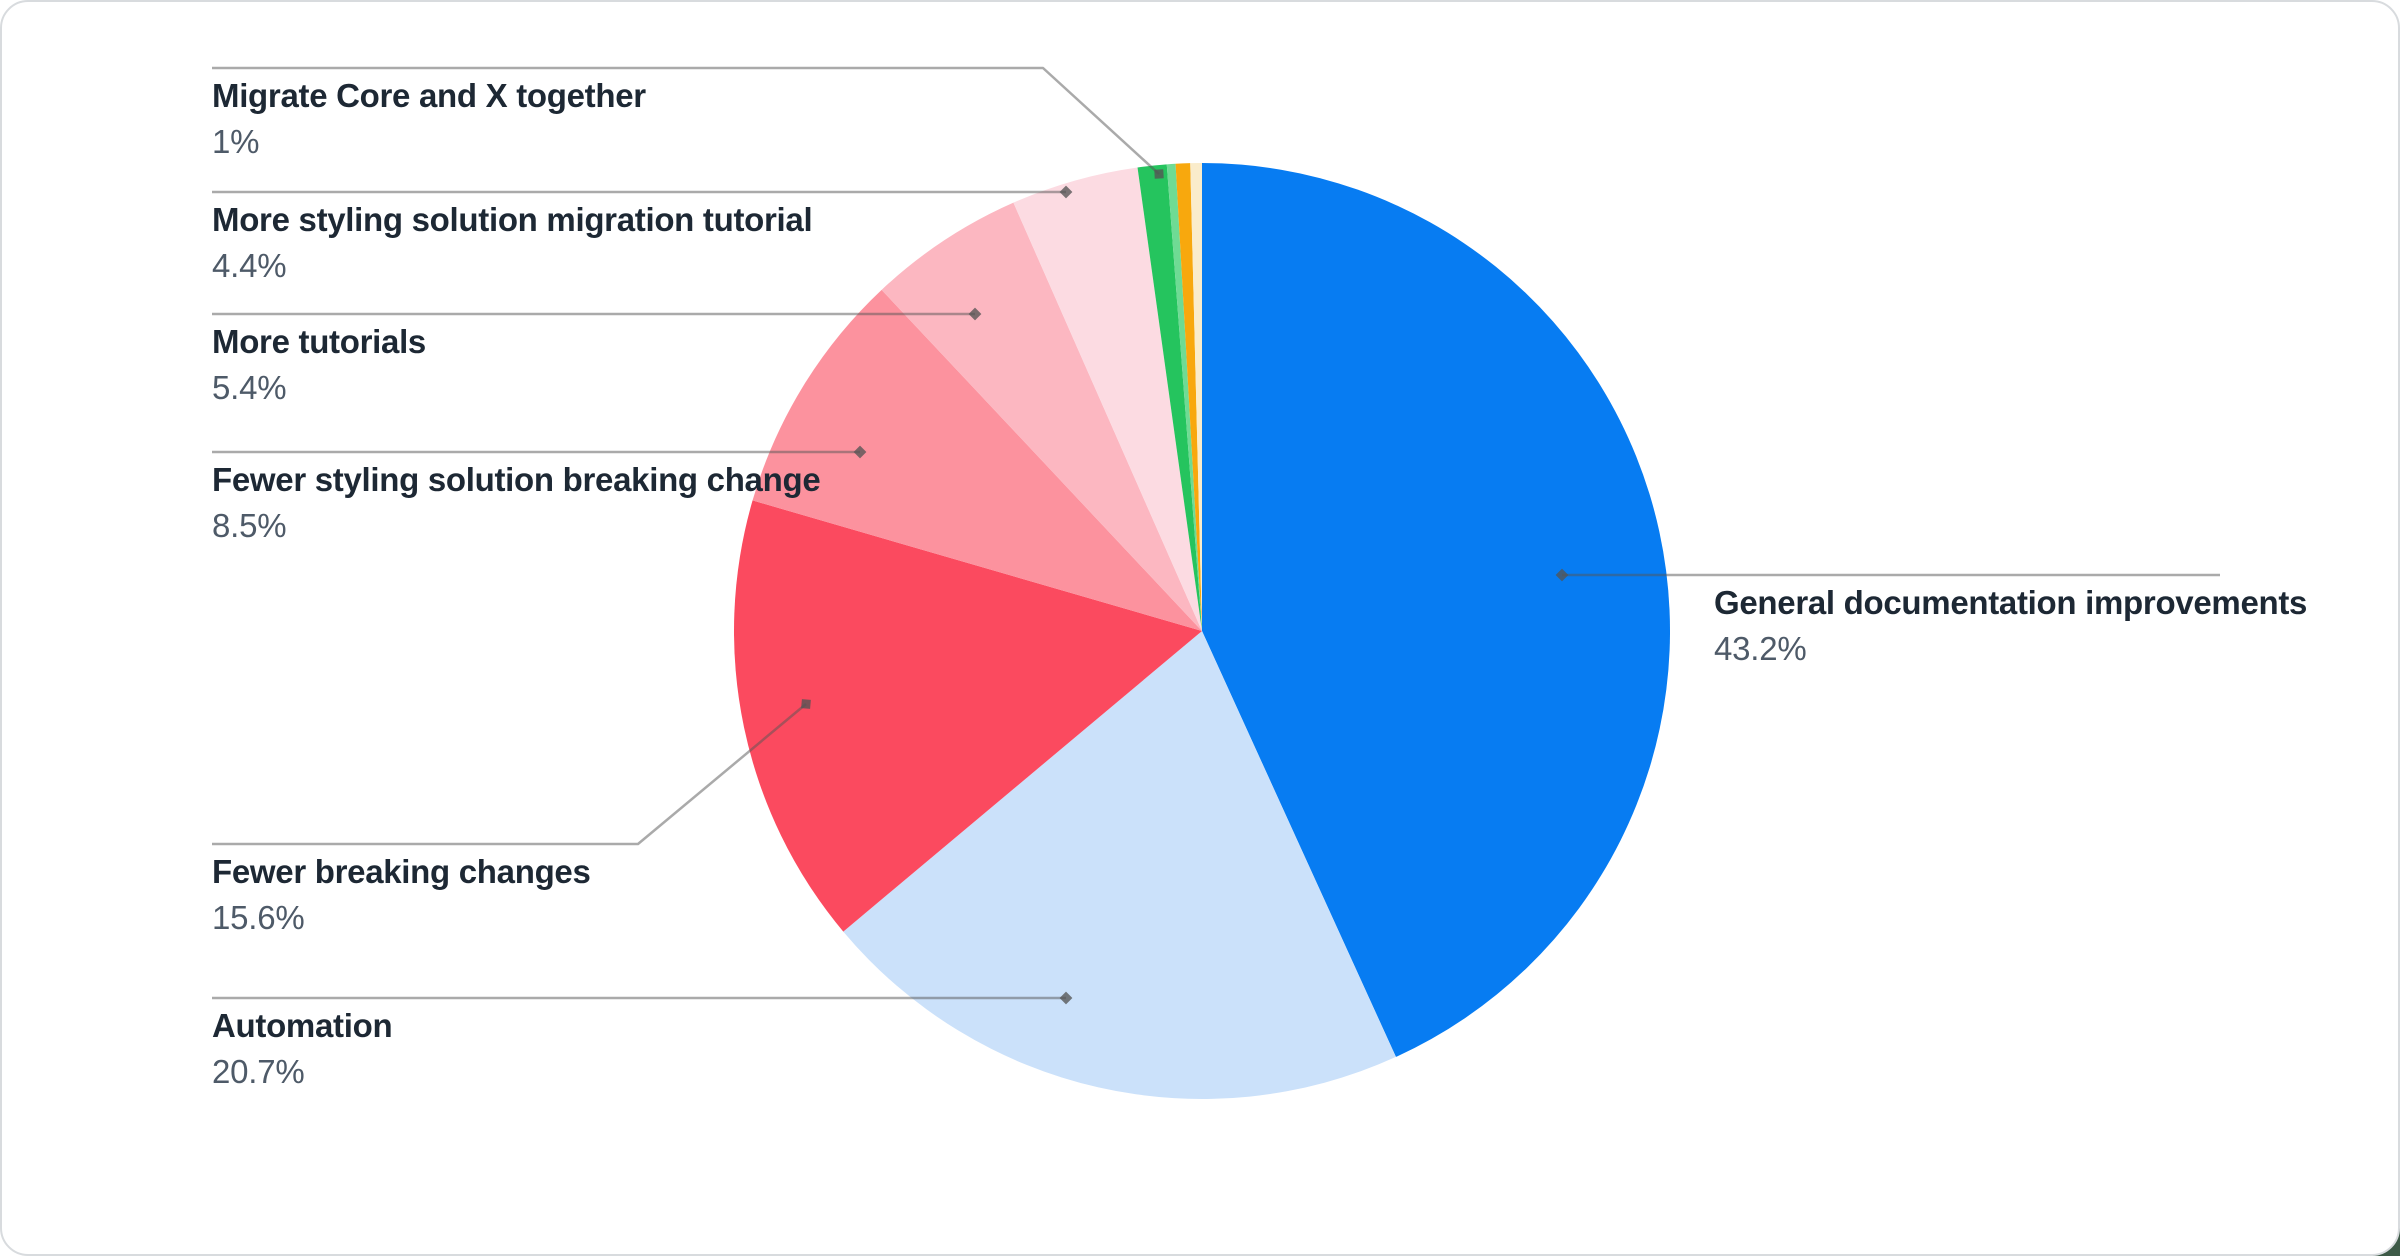  Describe the element at coordinates (249, 387) in the screenshot. I see `slice-percent: 5.4%` at that location.